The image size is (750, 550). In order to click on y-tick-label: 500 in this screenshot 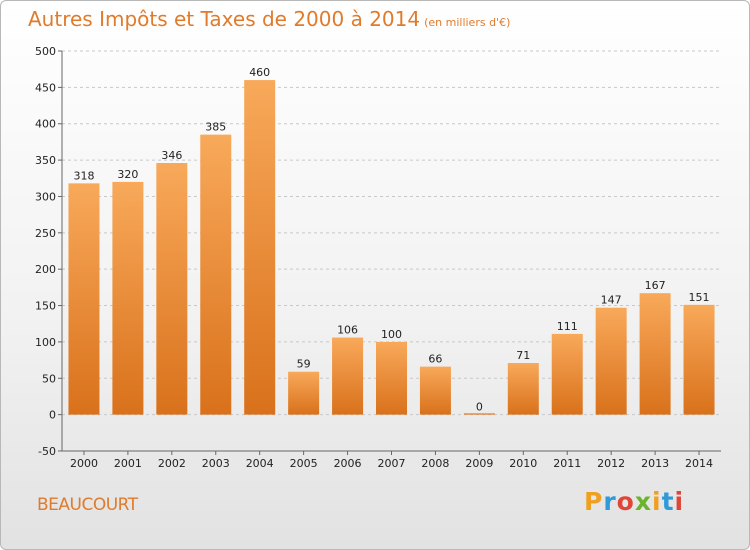, I will do `click(45, 51)`.